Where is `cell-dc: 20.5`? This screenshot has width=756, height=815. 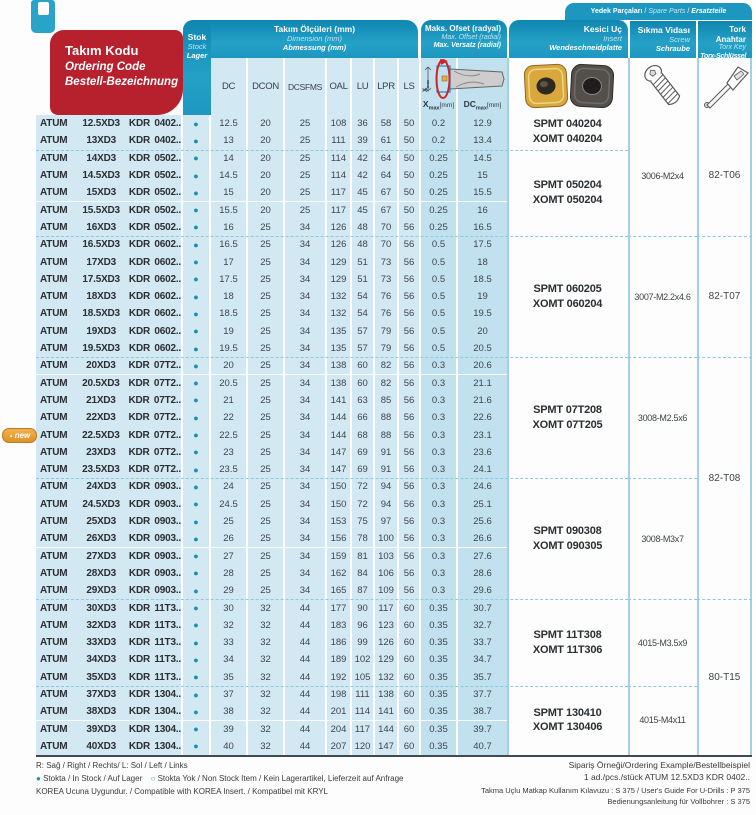 cell-dc: 20.5 is located at coordinates (229, 383).